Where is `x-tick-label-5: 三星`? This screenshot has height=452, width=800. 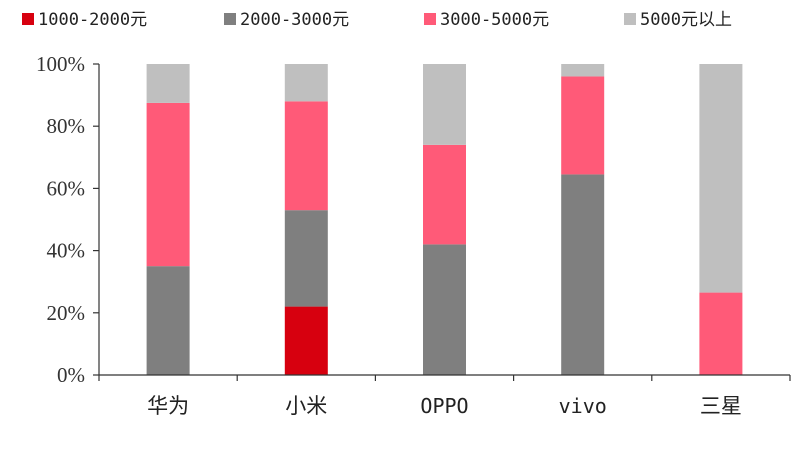 x-tick-label-5: 三星 is located at coordinates (721, 406).